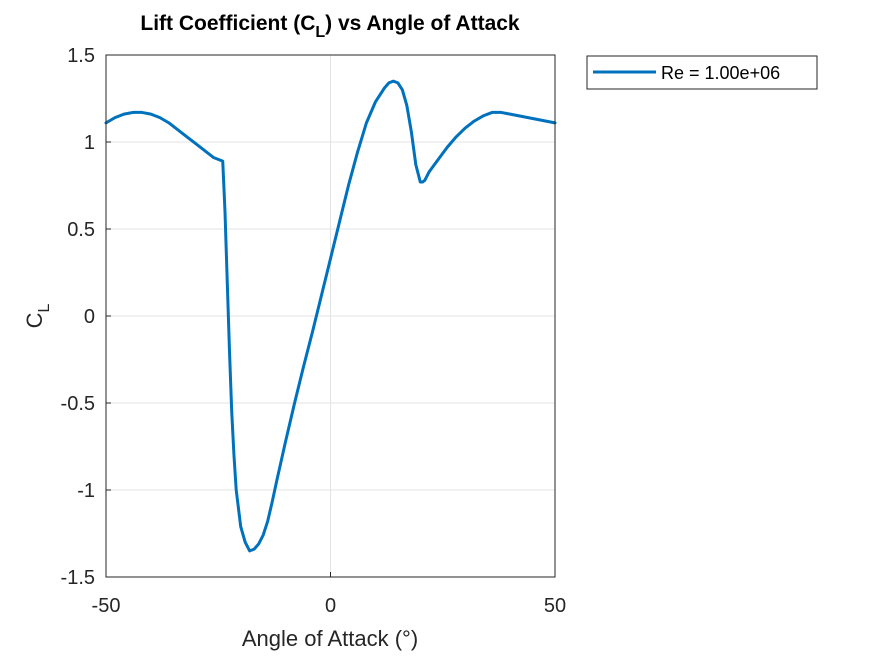 The image size is (875, 656). I want to click on y-tick-label: 1.5, so click(81, 56).